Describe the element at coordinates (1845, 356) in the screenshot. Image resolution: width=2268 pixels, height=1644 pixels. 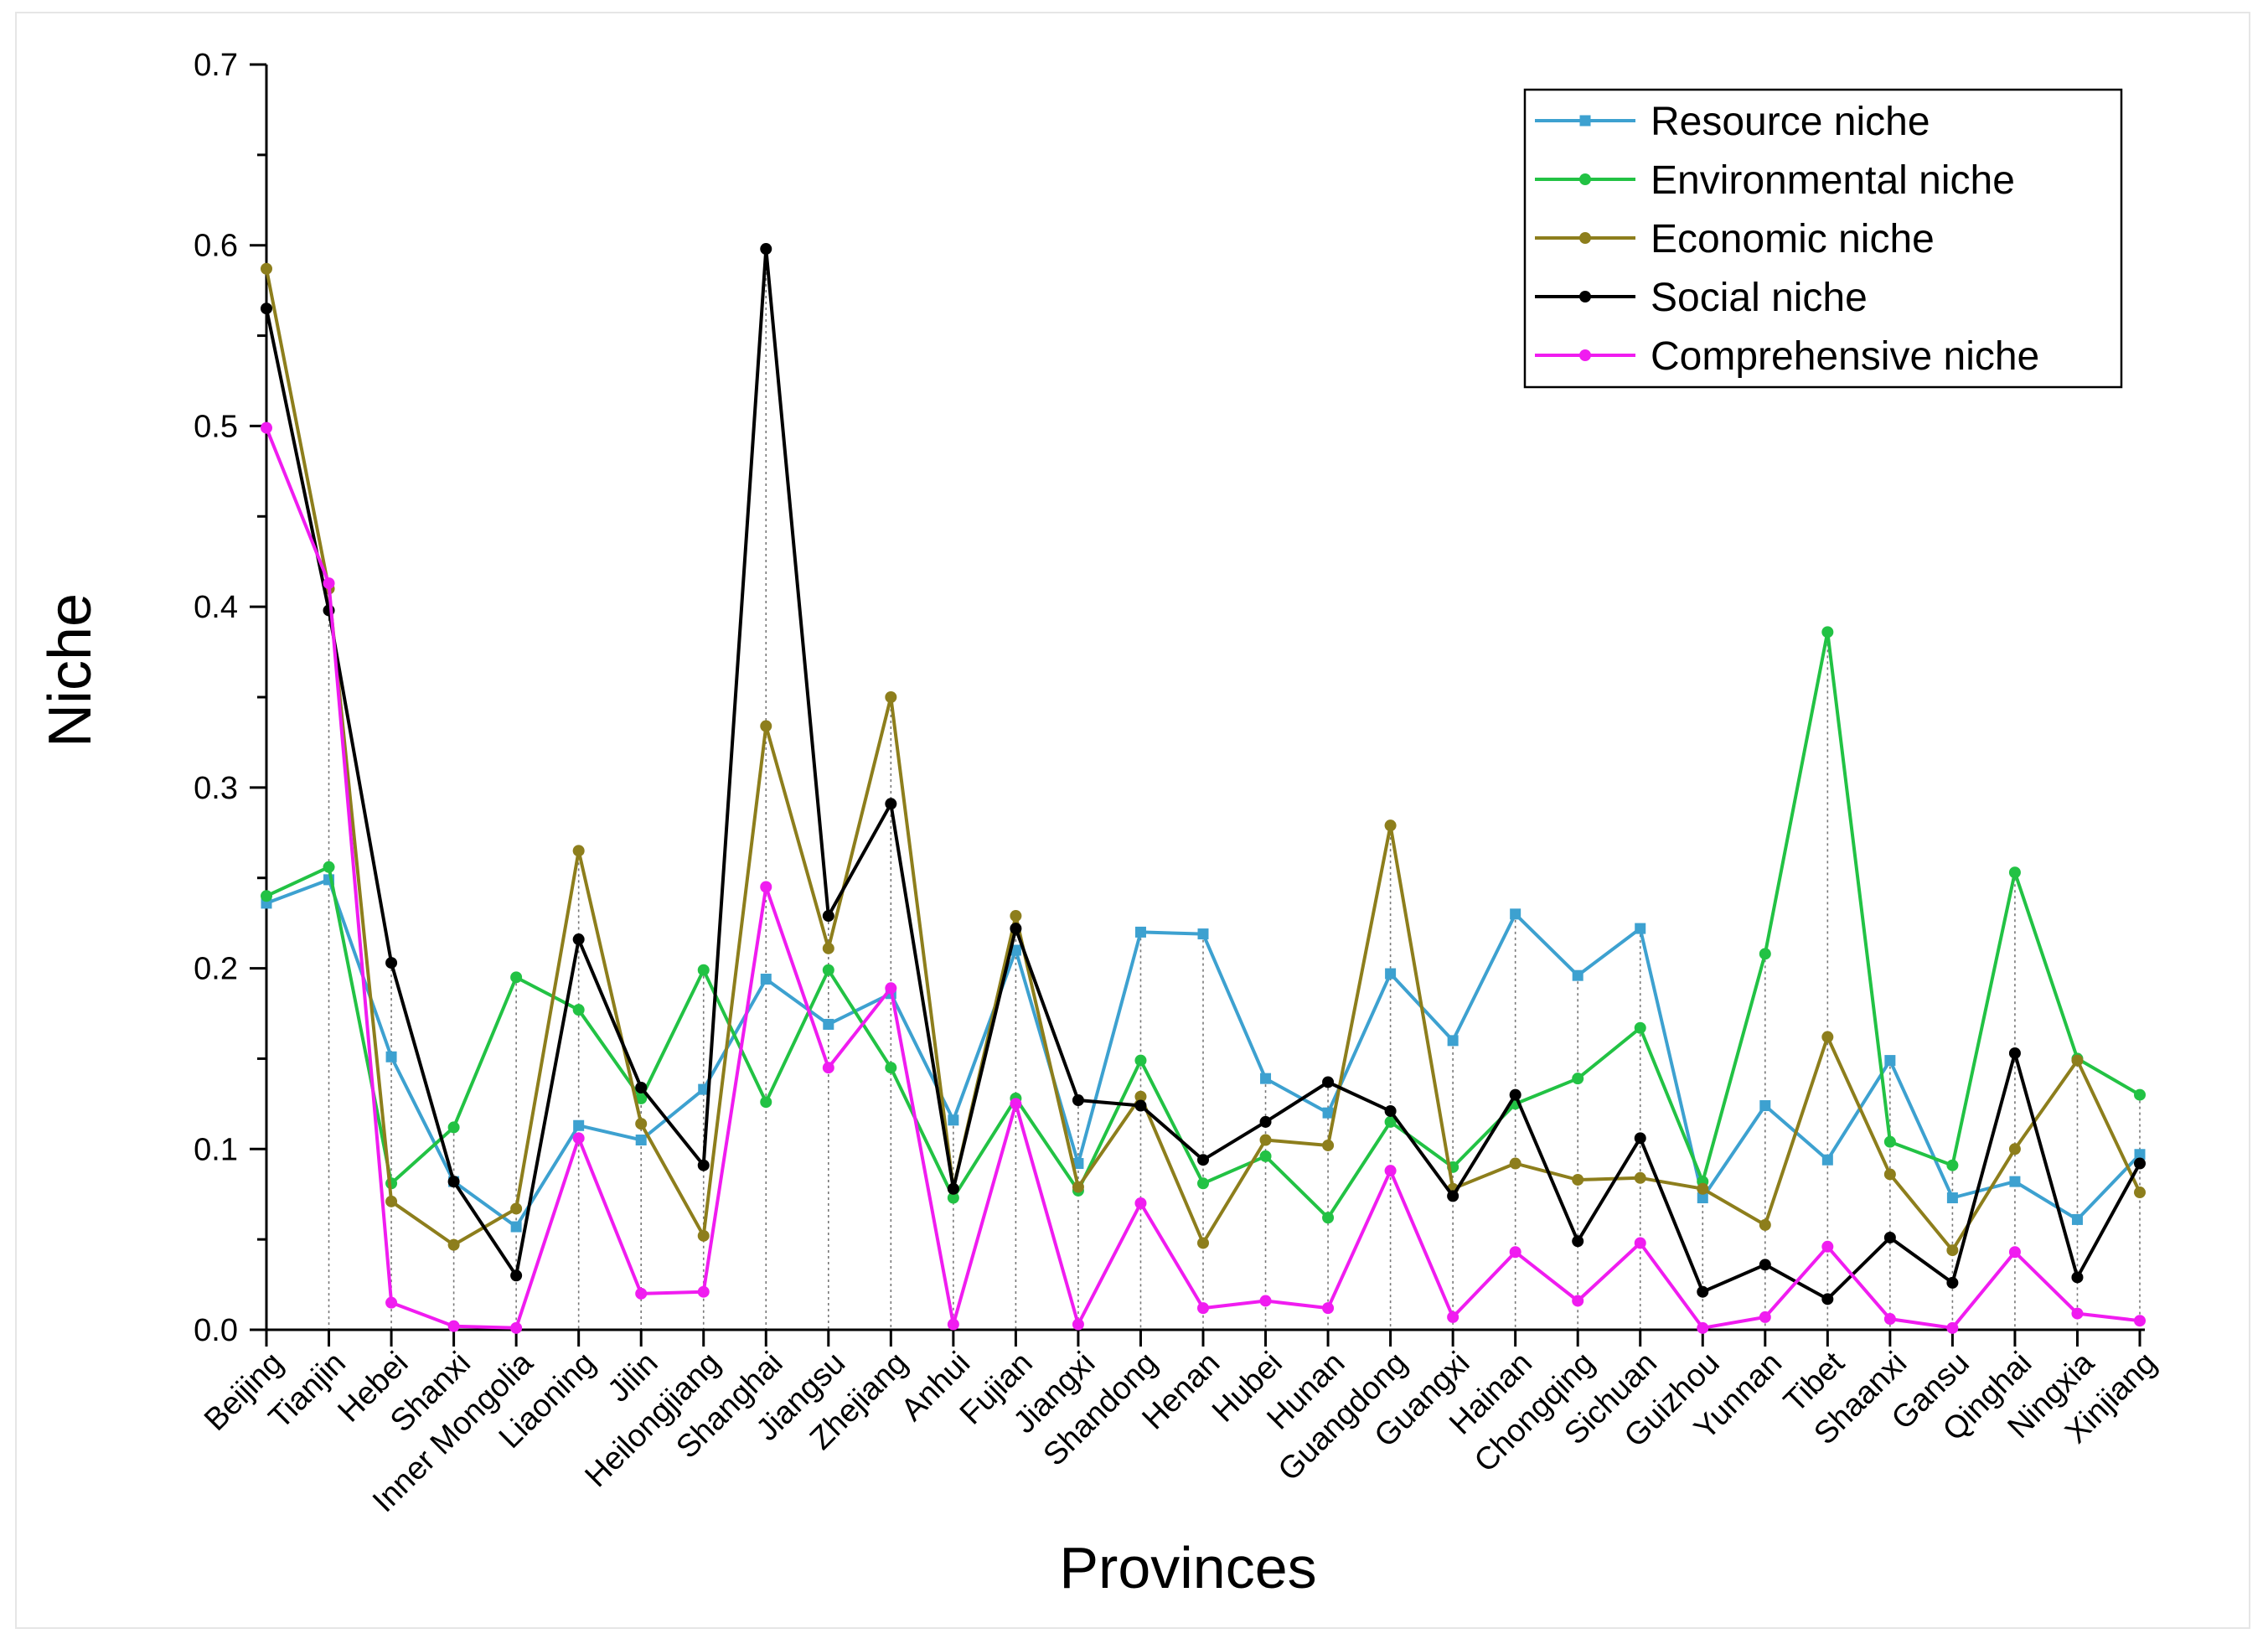
I see `legend-label: Comprehensive niche` at that location.